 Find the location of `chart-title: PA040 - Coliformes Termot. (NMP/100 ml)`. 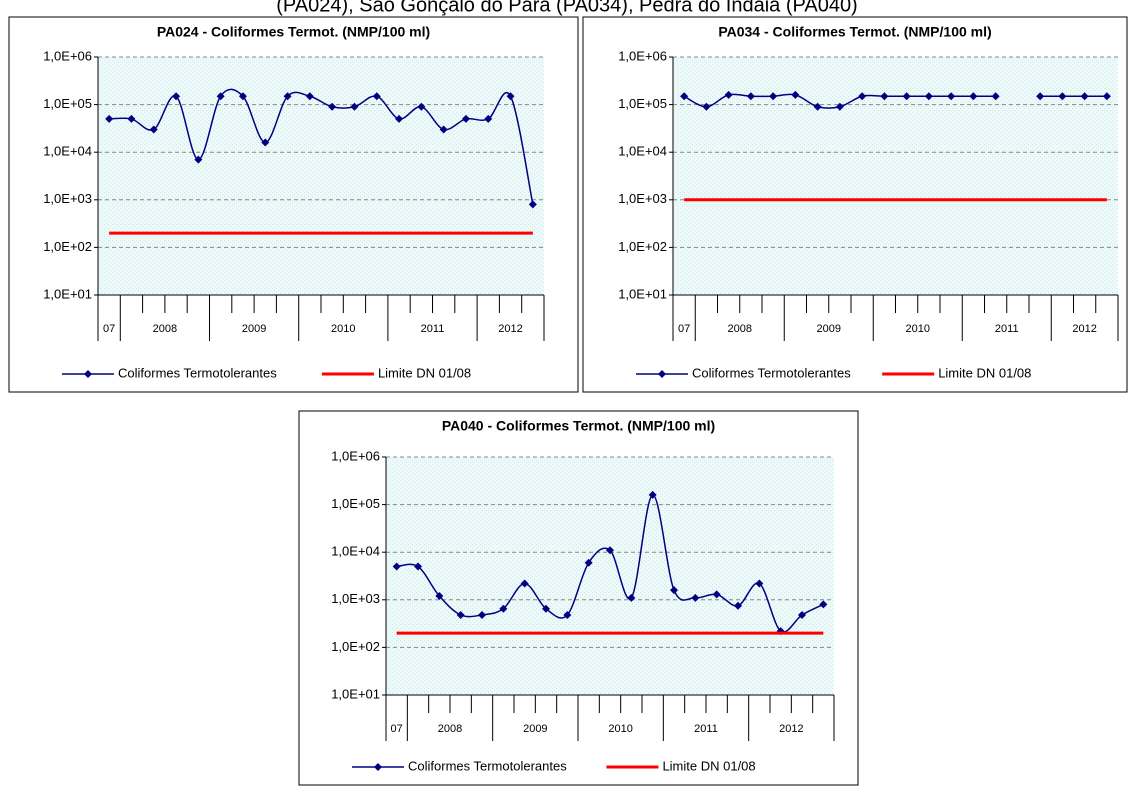

chart-title: PA040 - Coliformes Termot. (NMP/100 ml) is located at coordinates (578, 426).